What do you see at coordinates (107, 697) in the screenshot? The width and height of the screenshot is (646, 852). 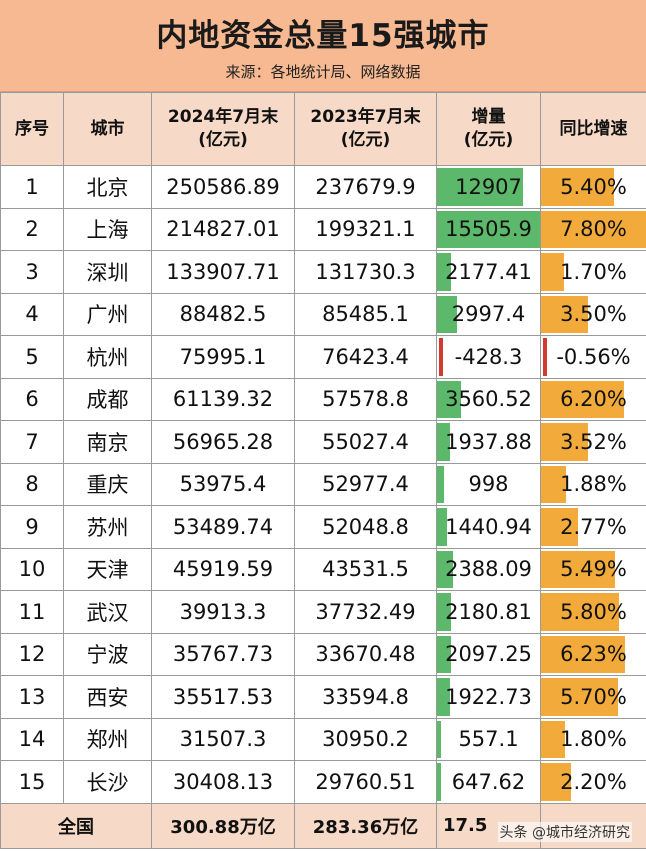 I see `cell-city: 西安` at bounding box center [107, 697].